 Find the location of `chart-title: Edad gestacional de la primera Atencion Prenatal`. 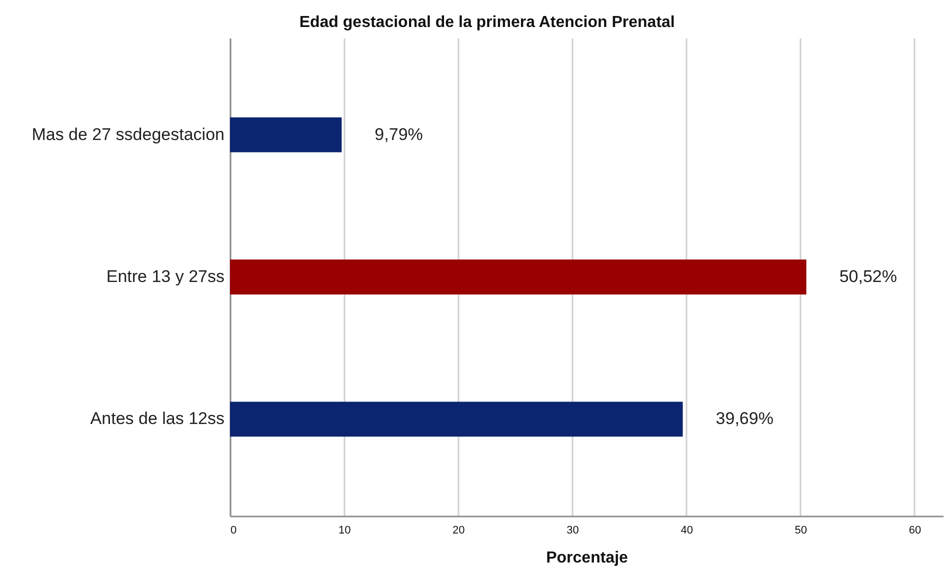

chart-title: Edad gestacional de la primera Atencion Prenatal is located at coordinates (487, 22).